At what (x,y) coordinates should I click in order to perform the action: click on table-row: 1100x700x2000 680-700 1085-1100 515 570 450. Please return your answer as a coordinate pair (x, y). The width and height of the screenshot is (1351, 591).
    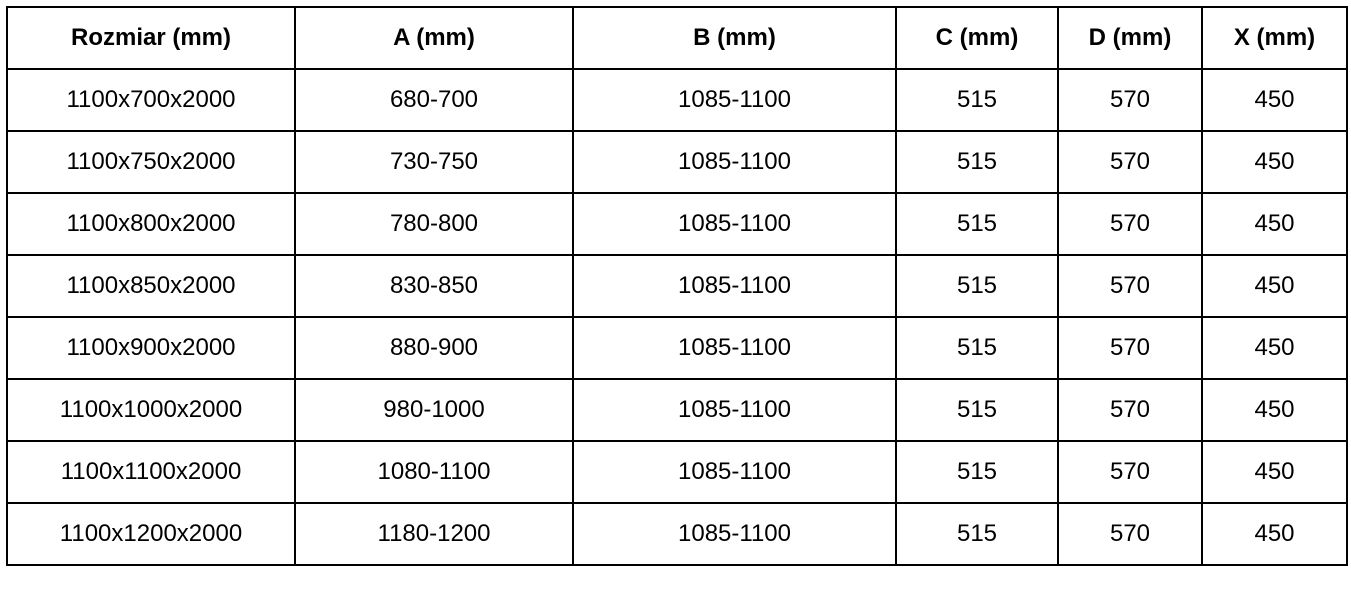
    Looking at the image, I should click on (677, 100).